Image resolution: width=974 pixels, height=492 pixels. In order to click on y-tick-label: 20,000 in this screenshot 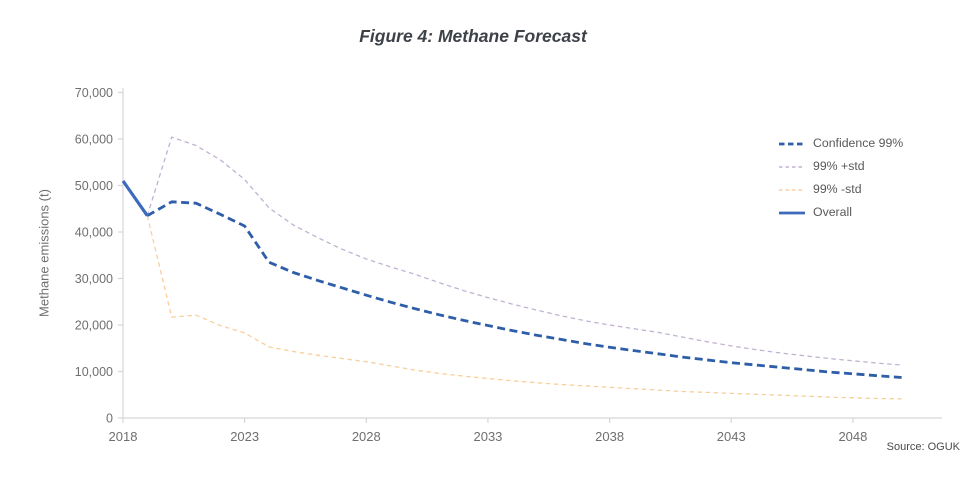, I will do `click(94, 325)`.